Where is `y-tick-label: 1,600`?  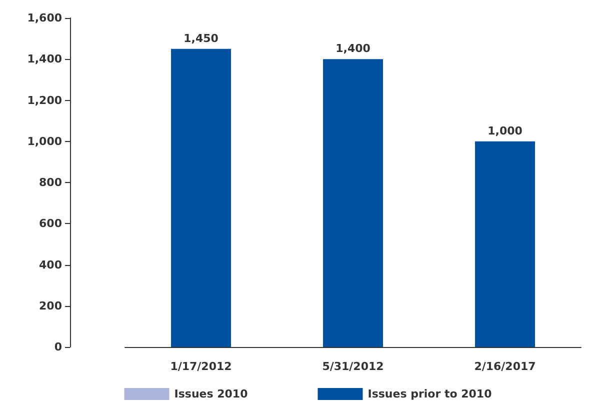 y-tick-label: 1,600 is located at coordinates (44, 18).